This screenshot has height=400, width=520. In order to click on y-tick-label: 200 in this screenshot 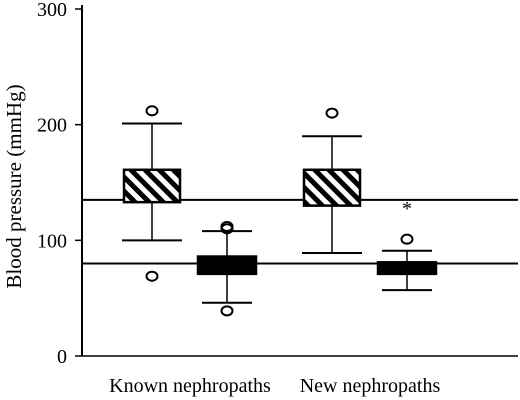, I will do `click(52, 126)`.